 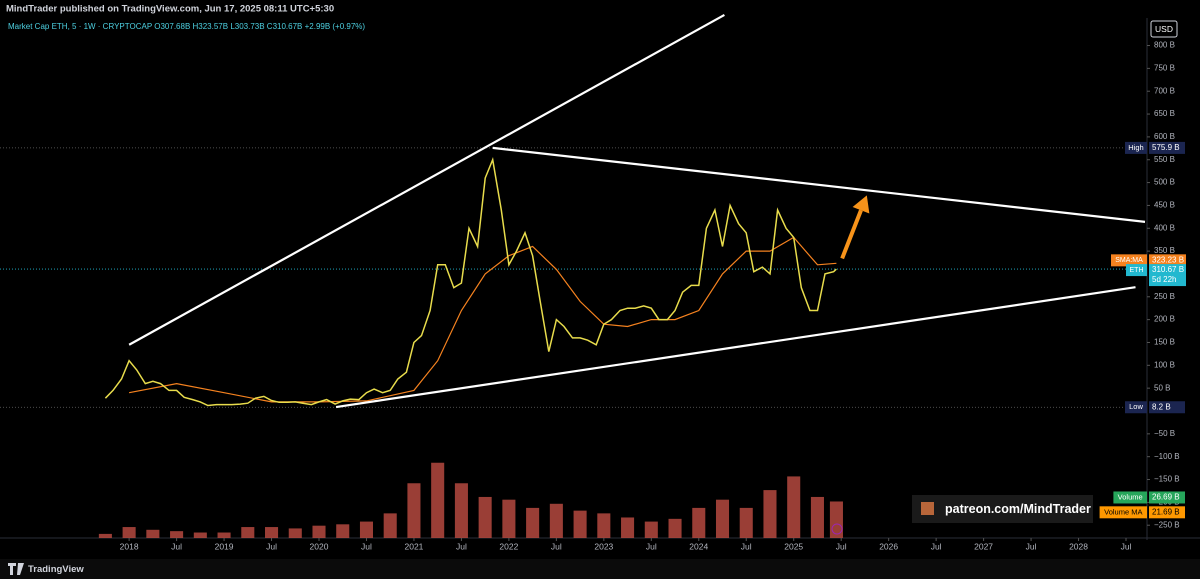 I want to click on y-tick-label: 700 B, so click(x=1164, y=90).